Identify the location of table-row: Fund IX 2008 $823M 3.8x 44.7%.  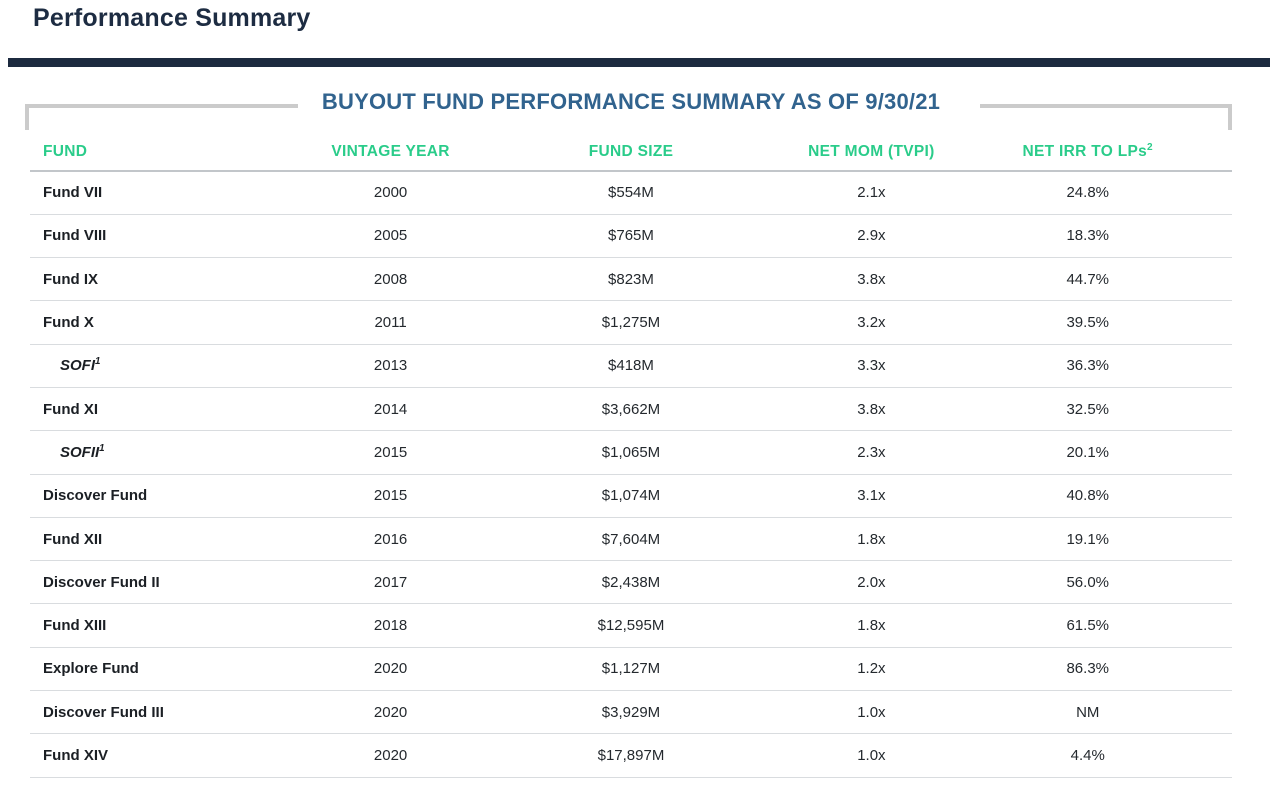
(631, 279).